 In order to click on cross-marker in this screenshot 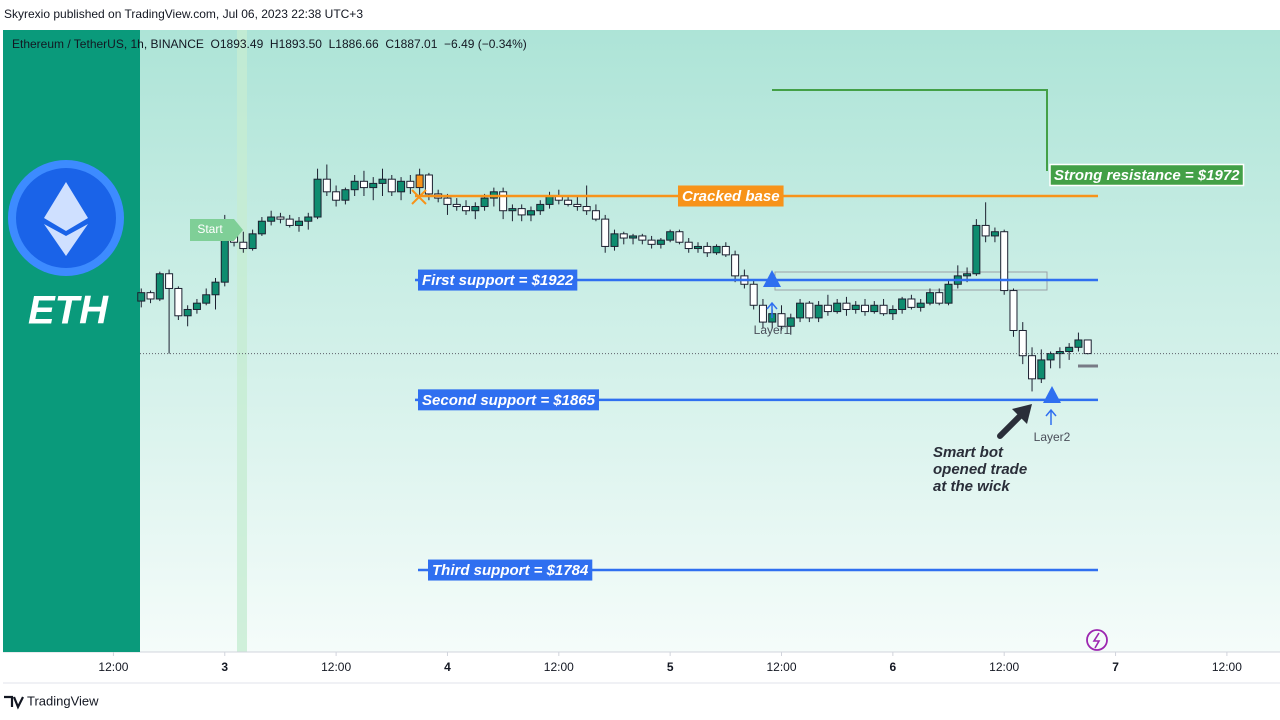, I will do `click(419, 197)`.